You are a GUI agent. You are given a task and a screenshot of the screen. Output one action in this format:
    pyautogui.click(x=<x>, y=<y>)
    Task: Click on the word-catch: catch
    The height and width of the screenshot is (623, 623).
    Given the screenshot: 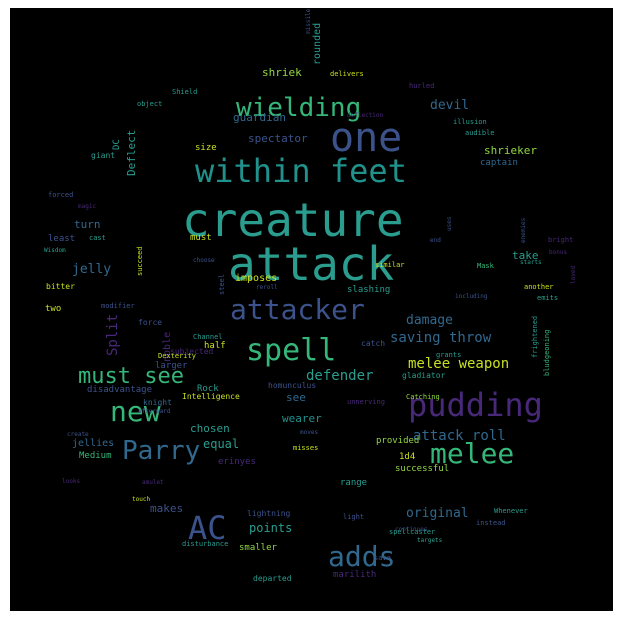 What is the action you would take?
    pyautogui.click(x=373, y=343)
    